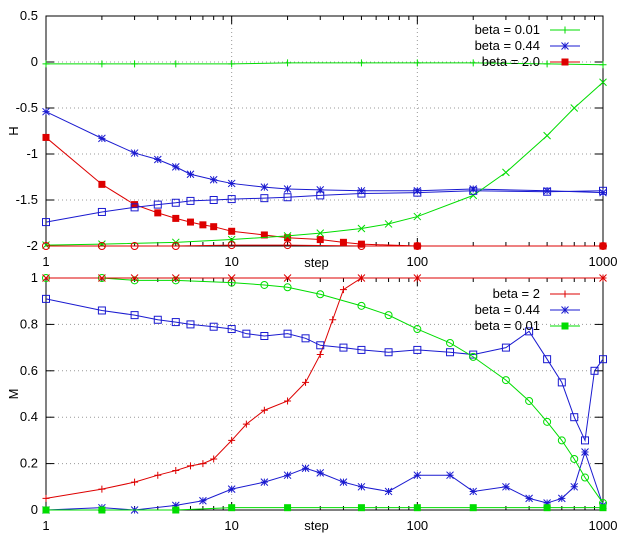  What do you see at coordinates (511, 61) in the screenshot?
I see `legend-label: beta = 2.0` at bounding box center [511, 61].